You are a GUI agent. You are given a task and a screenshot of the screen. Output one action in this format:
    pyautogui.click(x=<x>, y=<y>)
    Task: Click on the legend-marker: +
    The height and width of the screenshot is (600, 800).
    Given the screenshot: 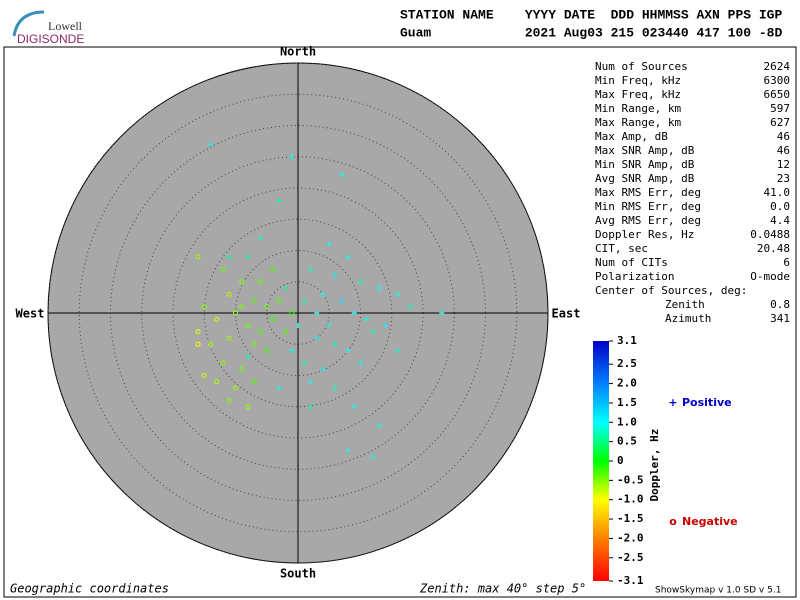 What is the action you would take?
    pyautogui.click(x=672, y=402)
    